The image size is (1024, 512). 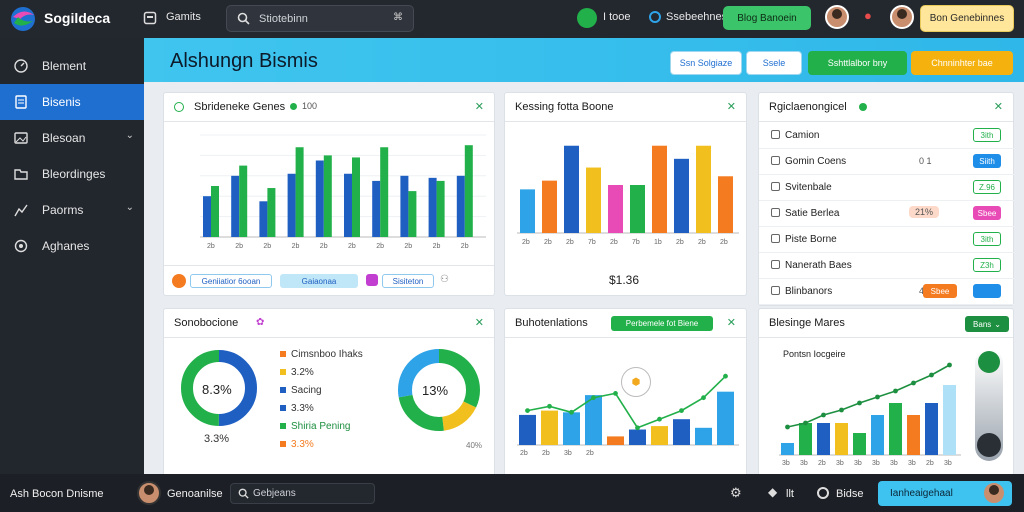 What do you see at coordinates (72, 246) in the screenshot?
I see `sidebar-item-aghanes: Aghanes` at bounding box center [72, 246].